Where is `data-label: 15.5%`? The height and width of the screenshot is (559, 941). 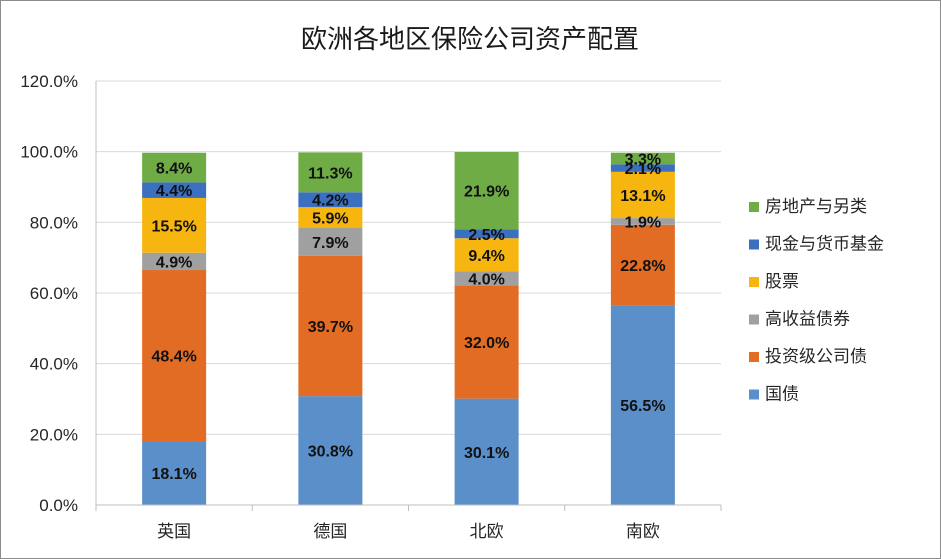
data-label: 15.5% is located at coordinates (173, 226).